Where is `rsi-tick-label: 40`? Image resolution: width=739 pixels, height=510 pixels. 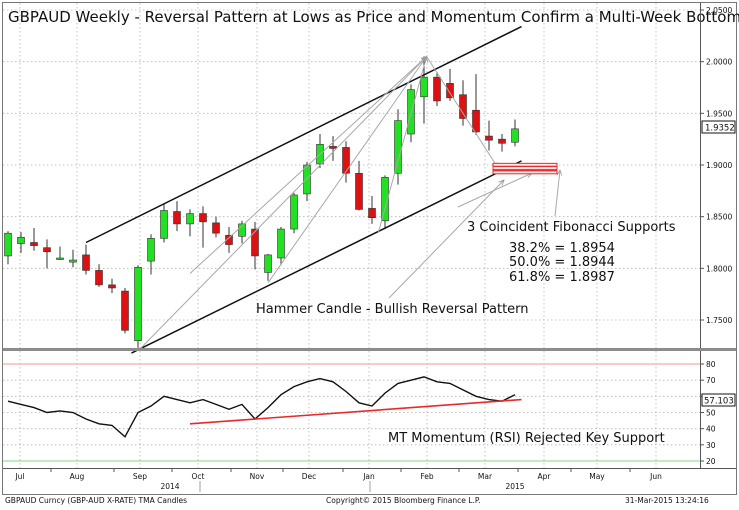
rsi-tick-label: 40 is located at coordinates (711, 429).